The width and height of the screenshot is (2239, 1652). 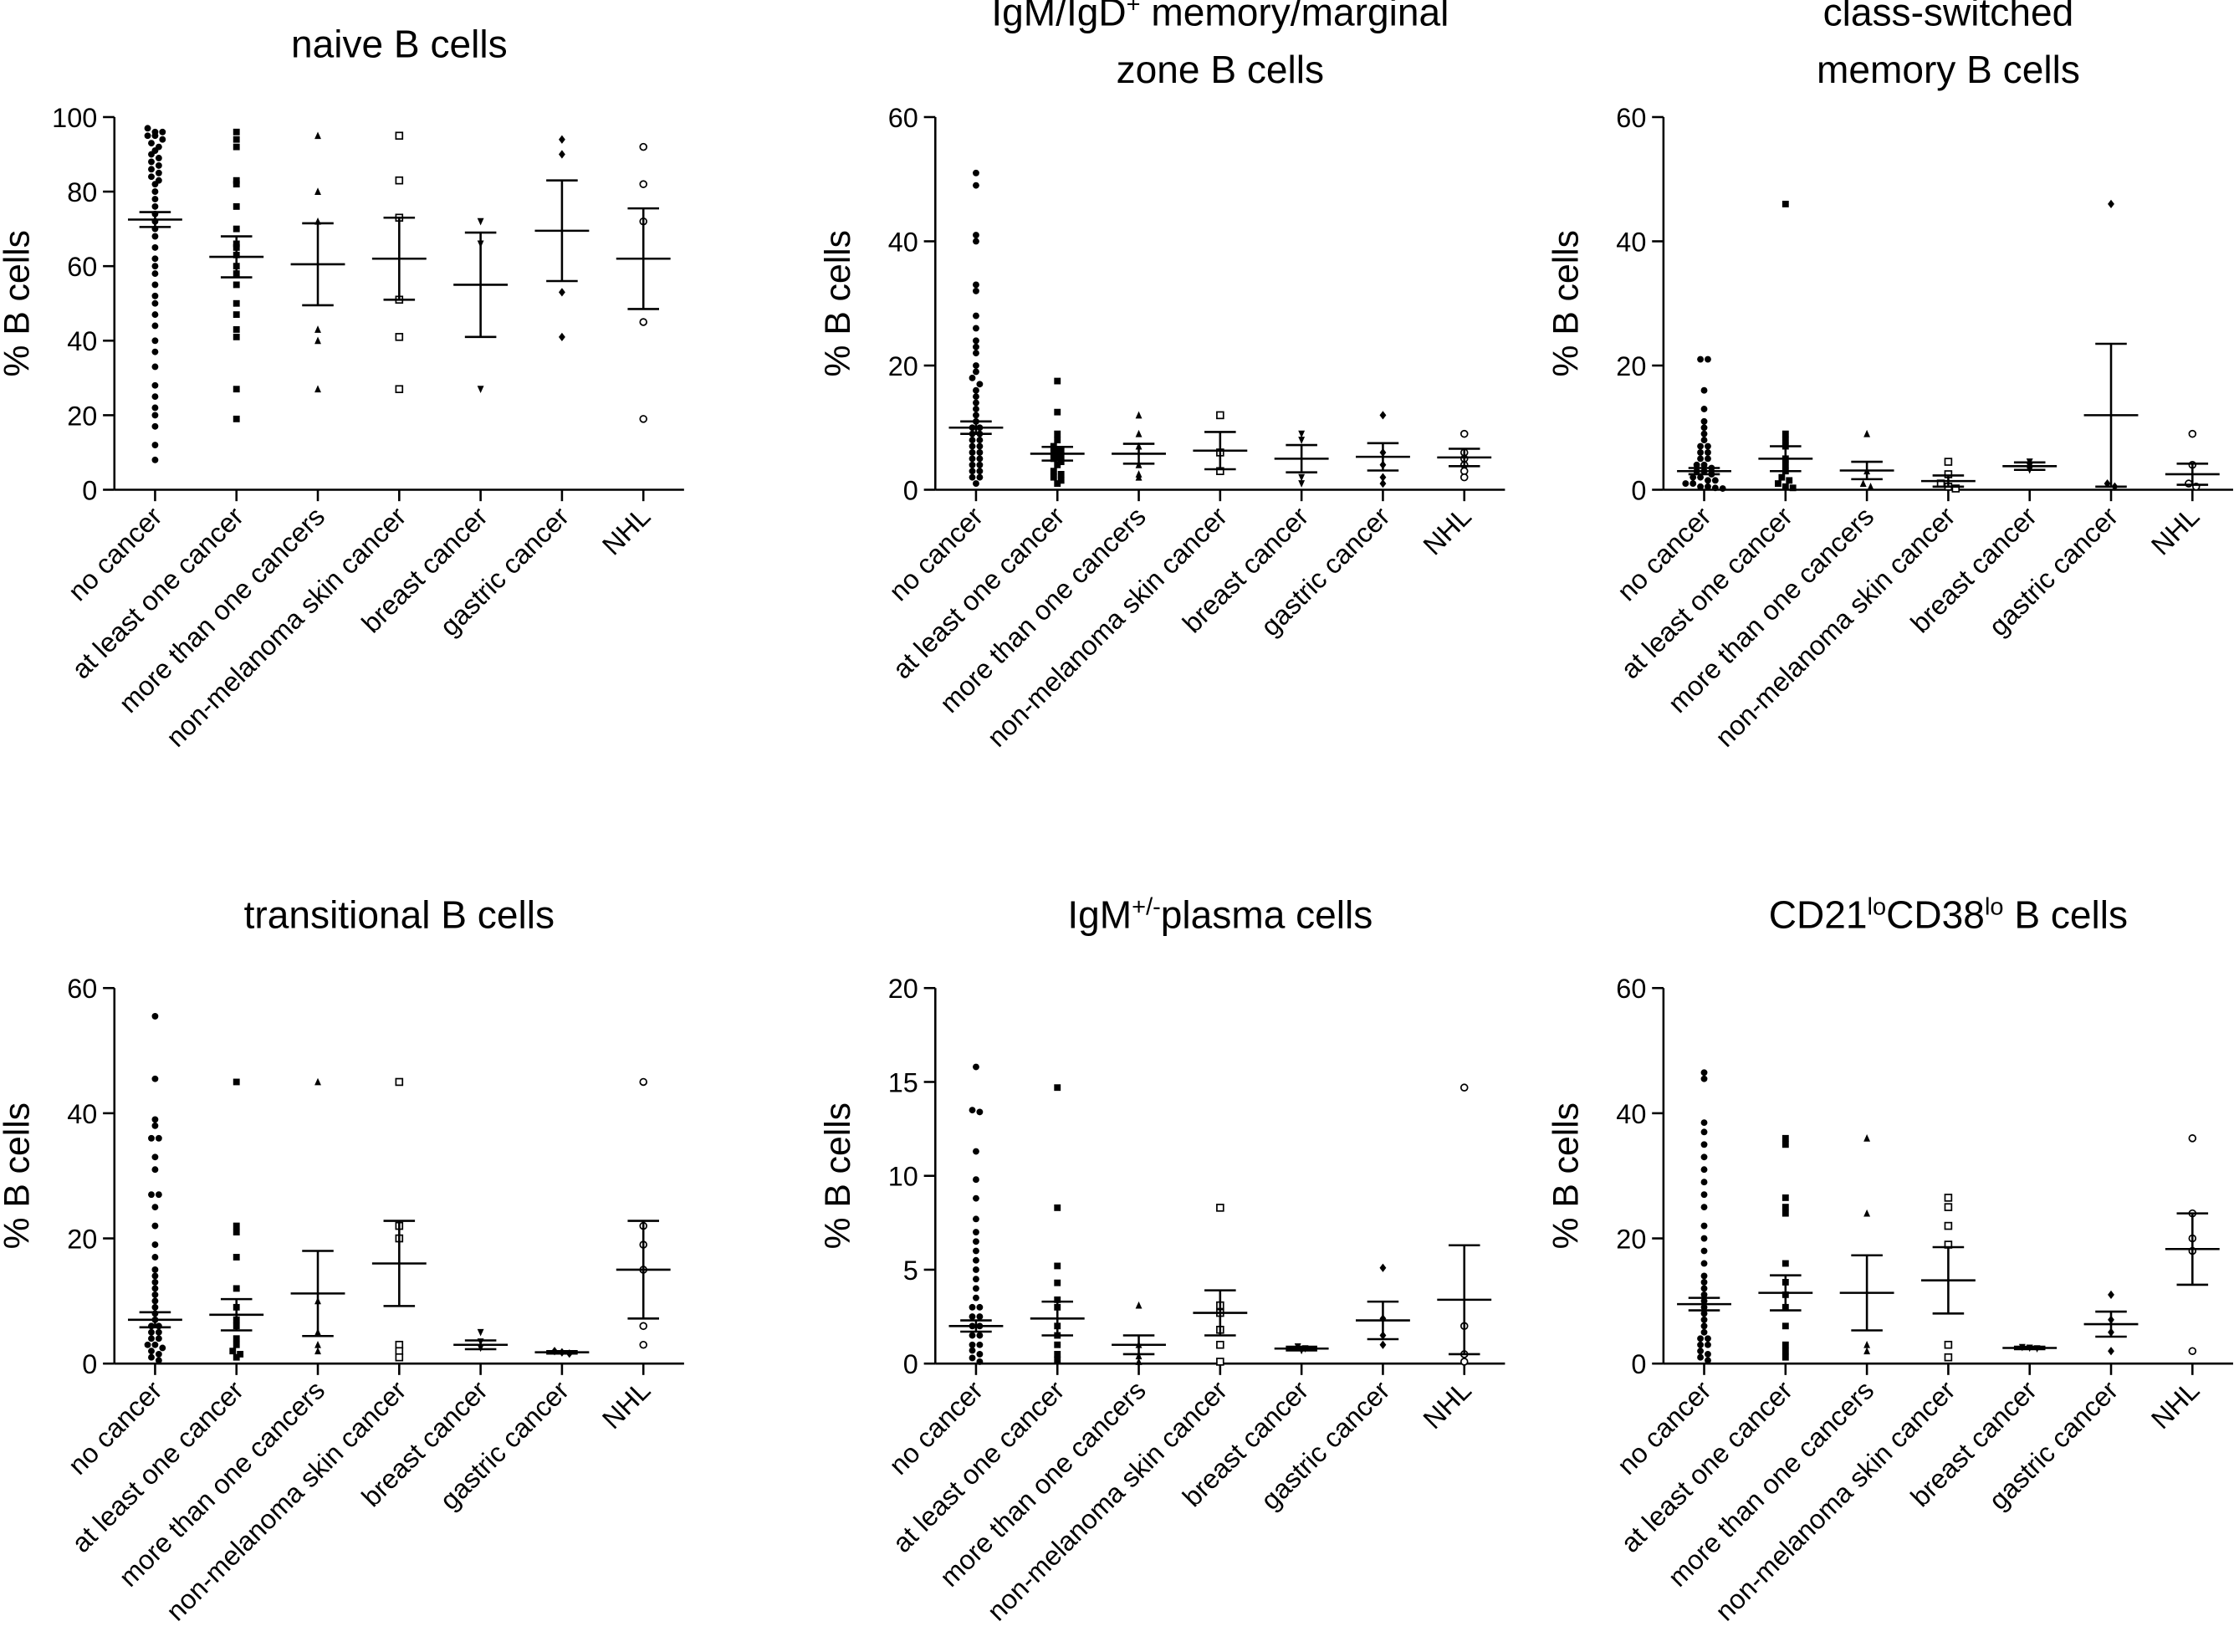 I want to click on y-tick-label: 100, so click(x=74, y=118).